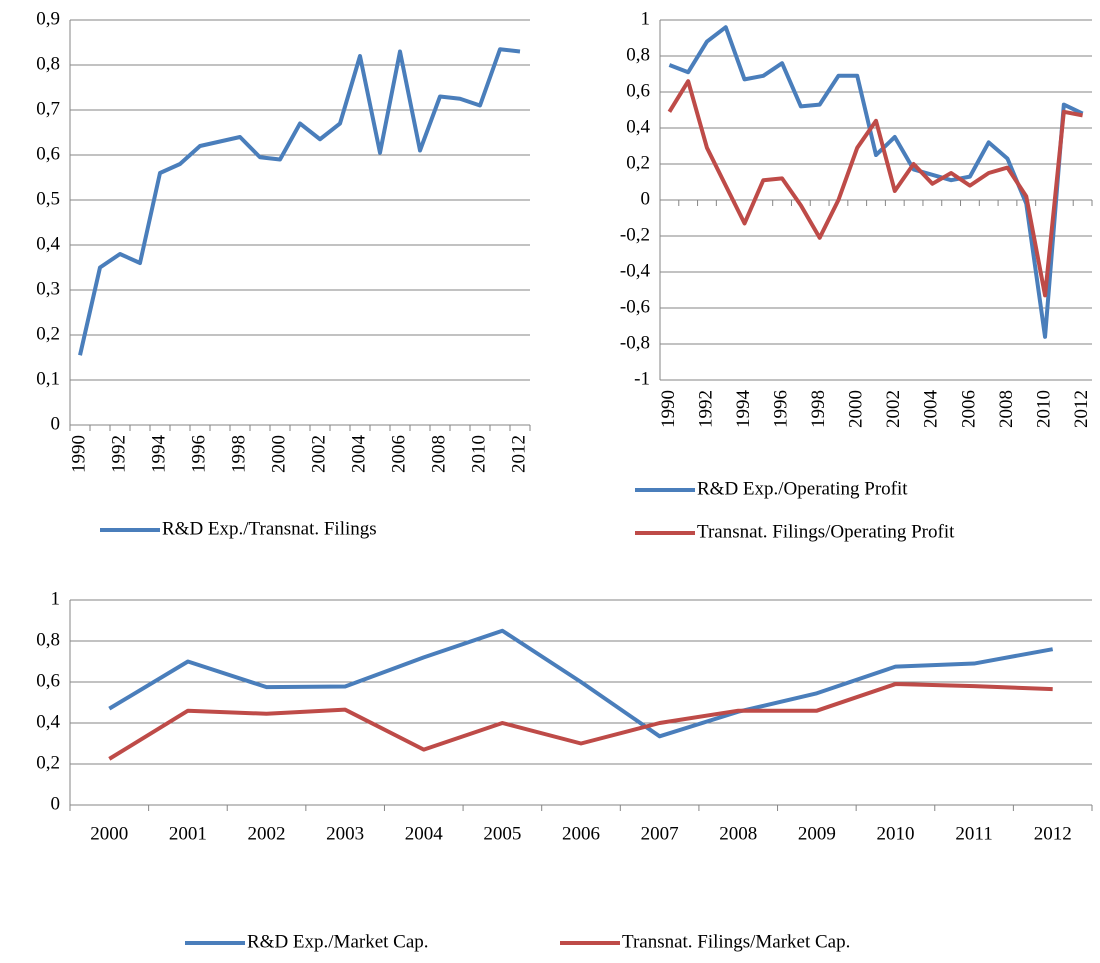 Image resolution: width=1100 pixels, height=963 pixels. Describe the element at coordinates (269, 528) in the screenshot. I see `legend-label: R&D Exp./Transnat. Filings` at that location.